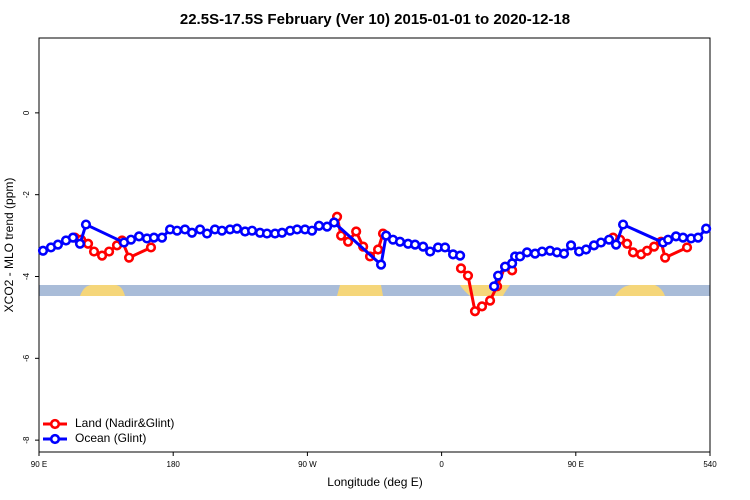 The width and height of the screenshot is (750, 500). Describe the element at coordinates (374, 482) in the screenshot. I see `x-axis-label: Longitude (deg E)` at that location.